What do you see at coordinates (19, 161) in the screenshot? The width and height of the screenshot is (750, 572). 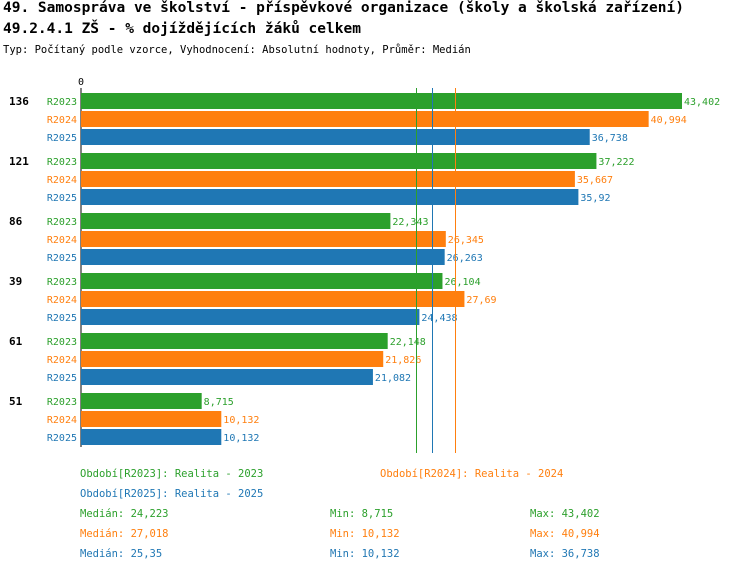 I see `category-label: 121` at bounding box center [19, 161].